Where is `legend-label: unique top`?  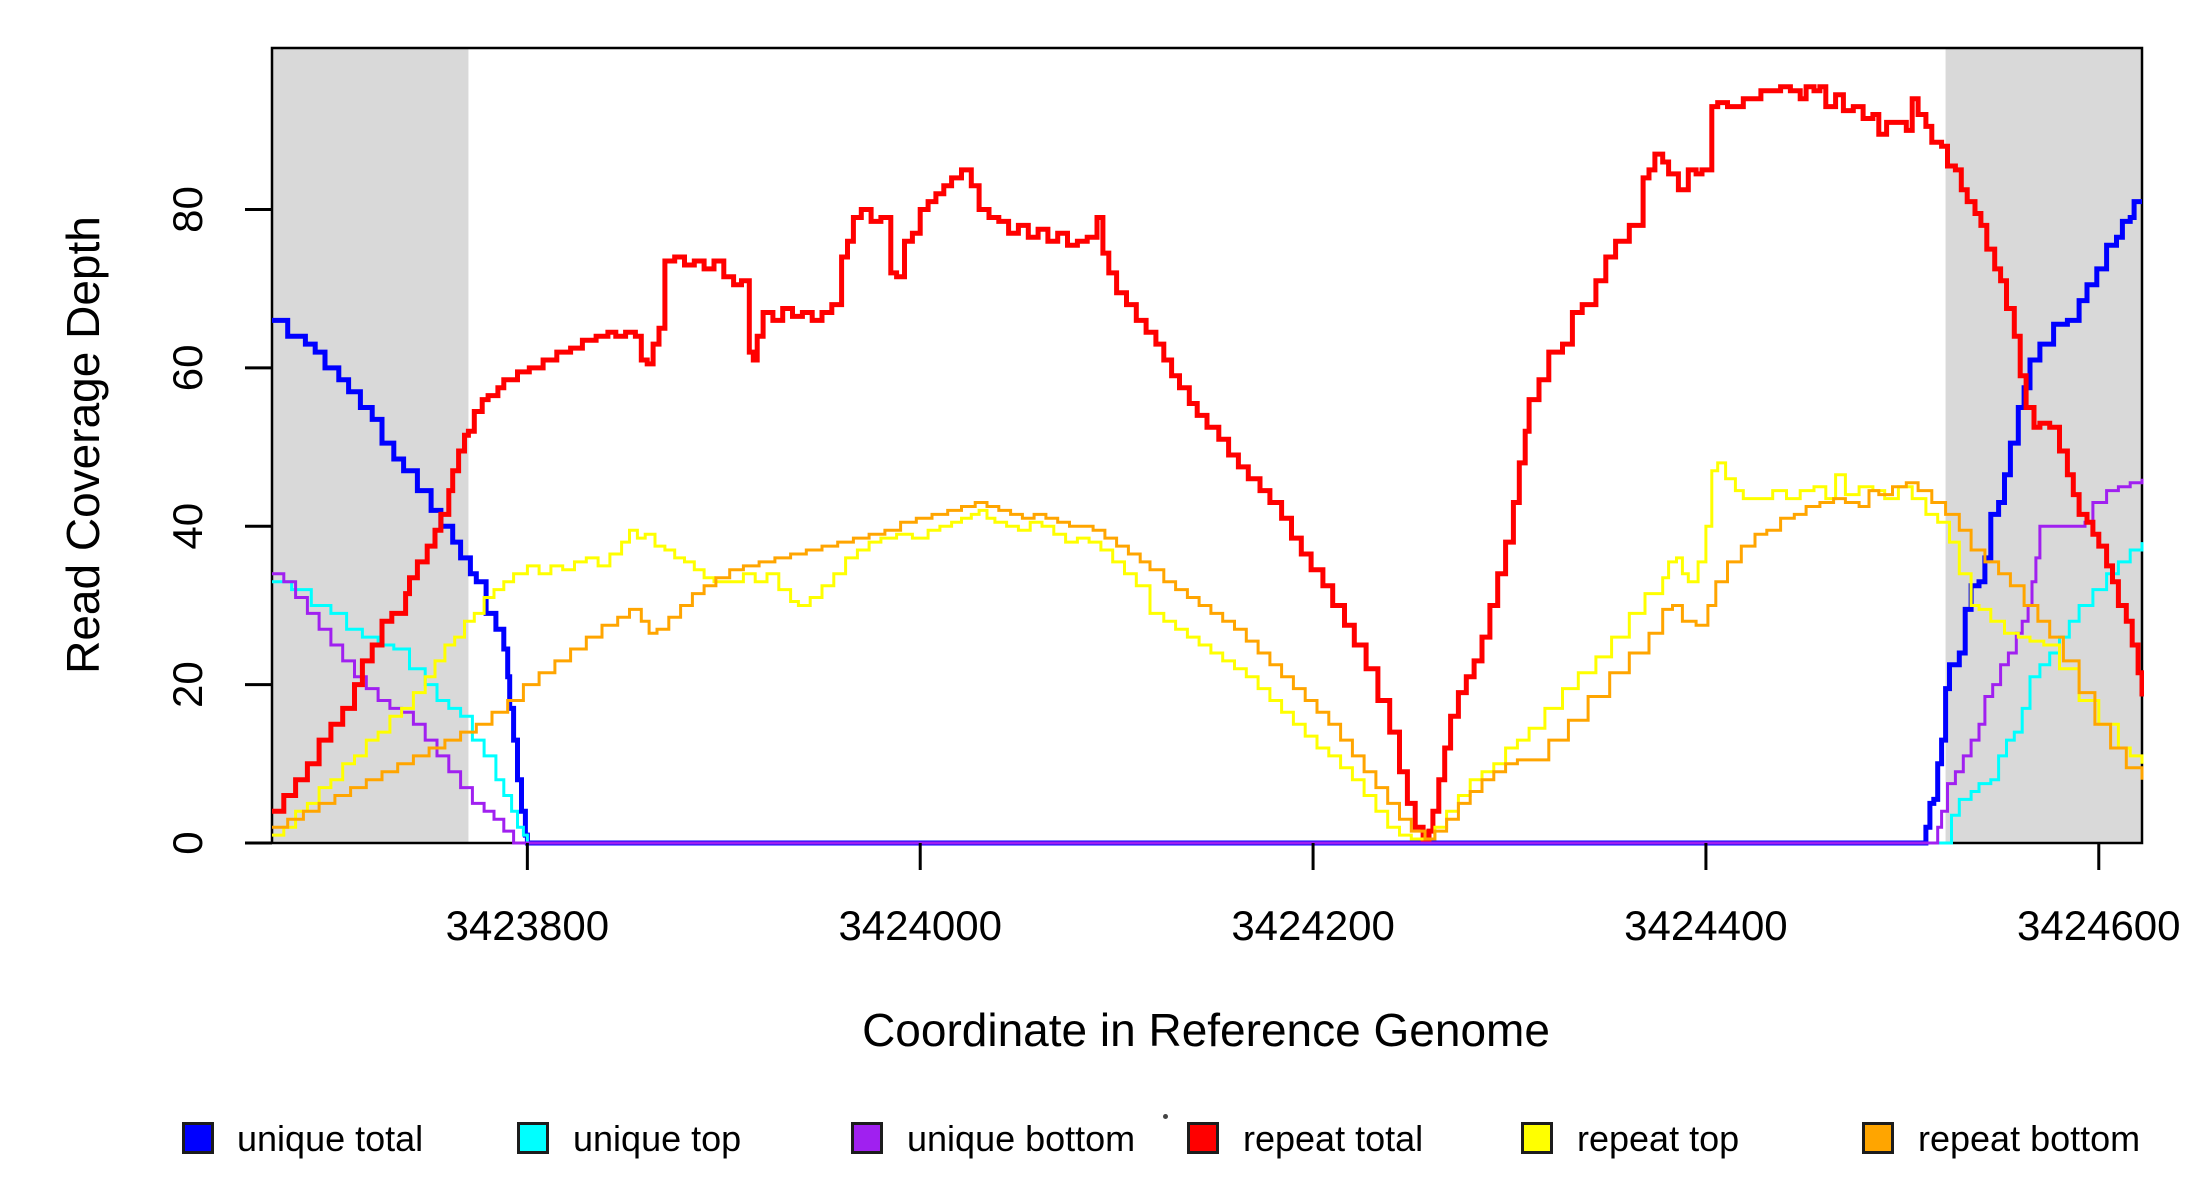
legend-label: unique top is located at coordinates (657, 1138).